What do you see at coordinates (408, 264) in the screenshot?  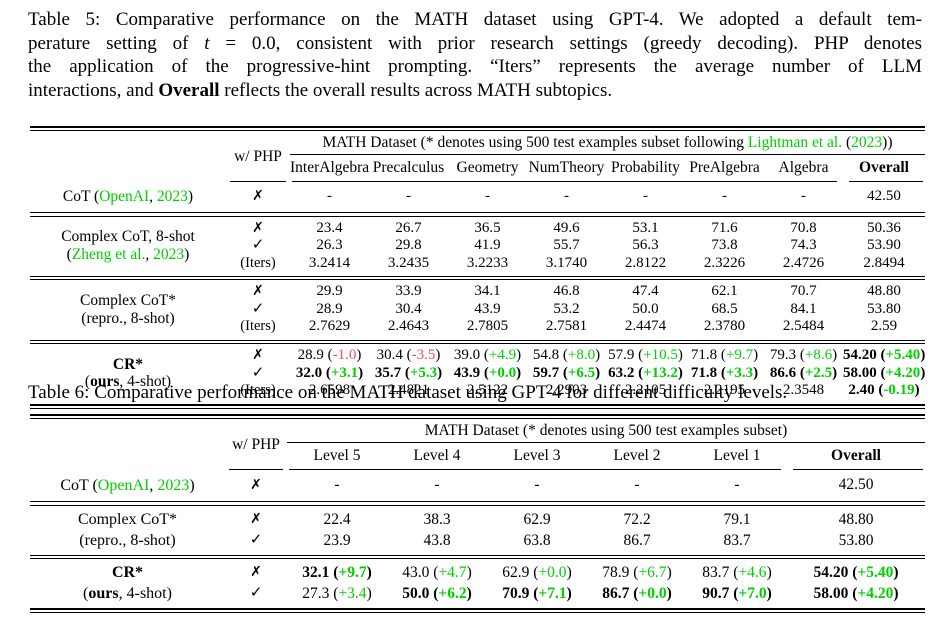 I see `value-cell: 3.2435` at bounding box center [408, 264].